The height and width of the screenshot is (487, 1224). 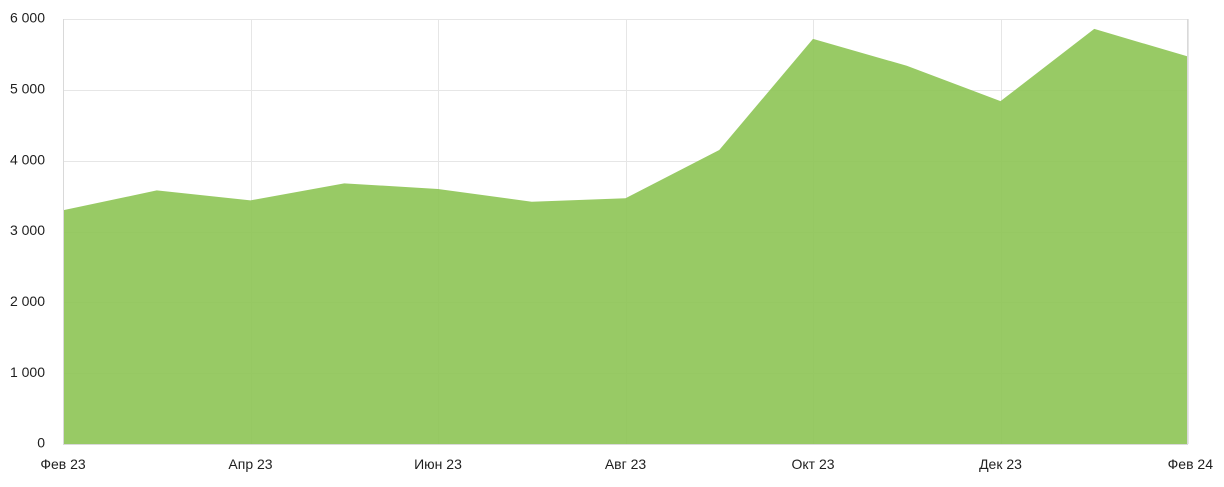 I want to click on y-tick-label: 2 000, so click(x=27, y=301).